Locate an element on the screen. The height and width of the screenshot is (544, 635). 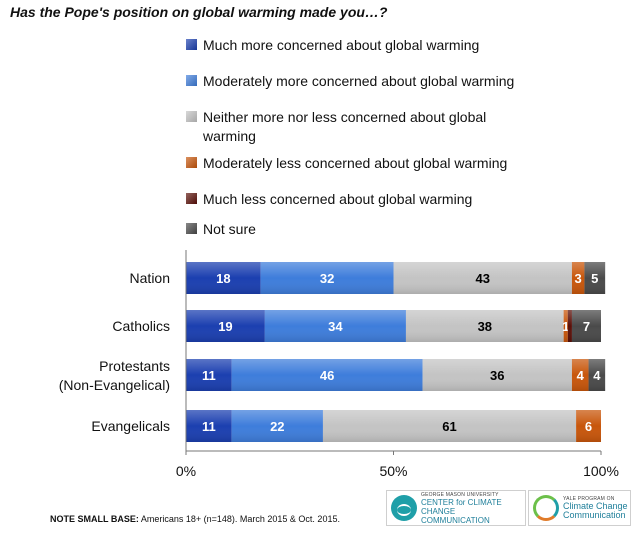
legend-item-1: Much more concerned about global warming is located at coordinates (354, 45).